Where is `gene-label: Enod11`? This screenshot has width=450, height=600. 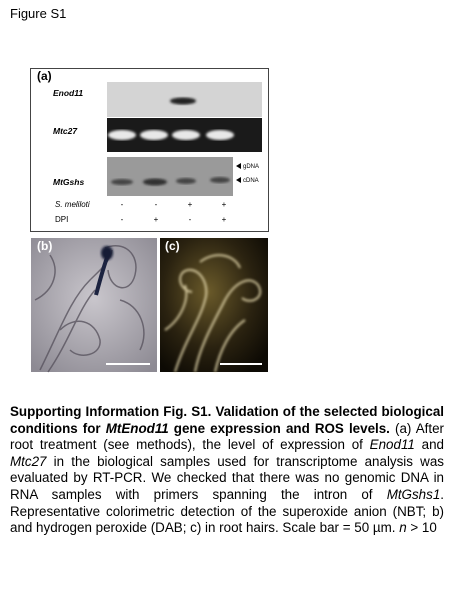
gene-label: Enod11 is located at coordinates (68, 93).